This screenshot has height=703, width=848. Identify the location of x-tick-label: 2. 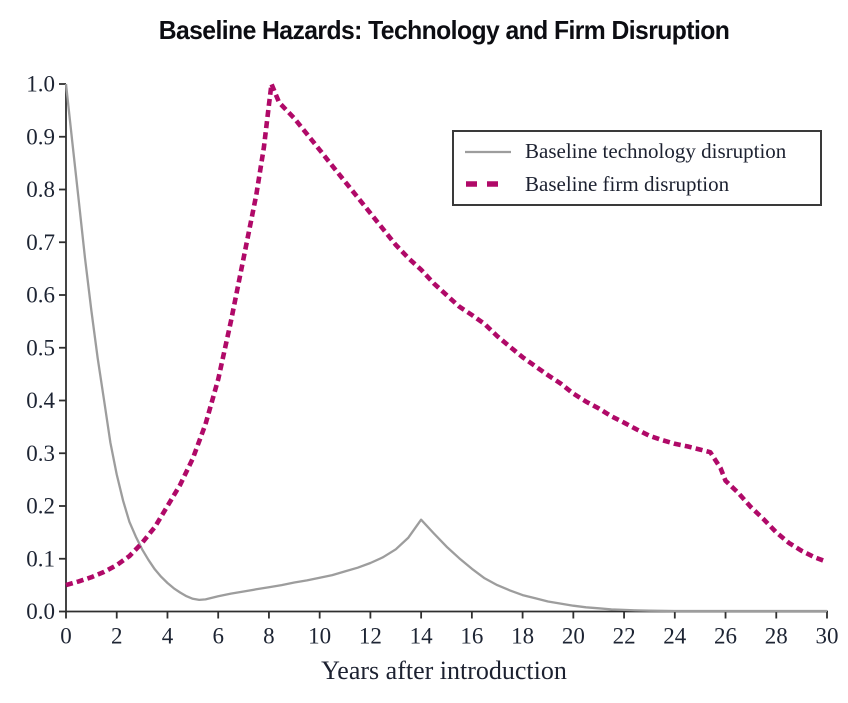
(117, 636).